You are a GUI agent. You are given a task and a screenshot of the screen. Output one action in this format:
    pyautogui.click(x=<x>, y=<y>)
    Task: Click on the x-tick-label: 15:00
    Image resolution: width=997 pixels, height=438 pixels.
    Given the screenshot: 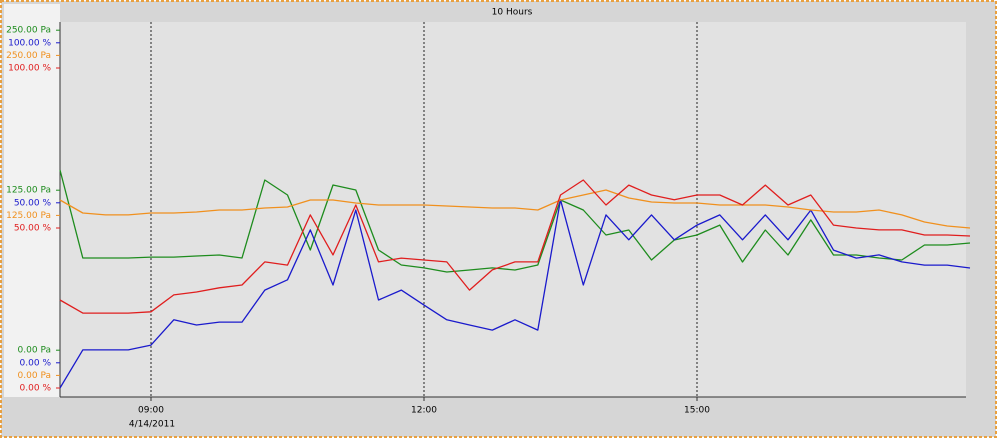 What is the action you would take?
    pyautogui.click(x=697, y=411)
    